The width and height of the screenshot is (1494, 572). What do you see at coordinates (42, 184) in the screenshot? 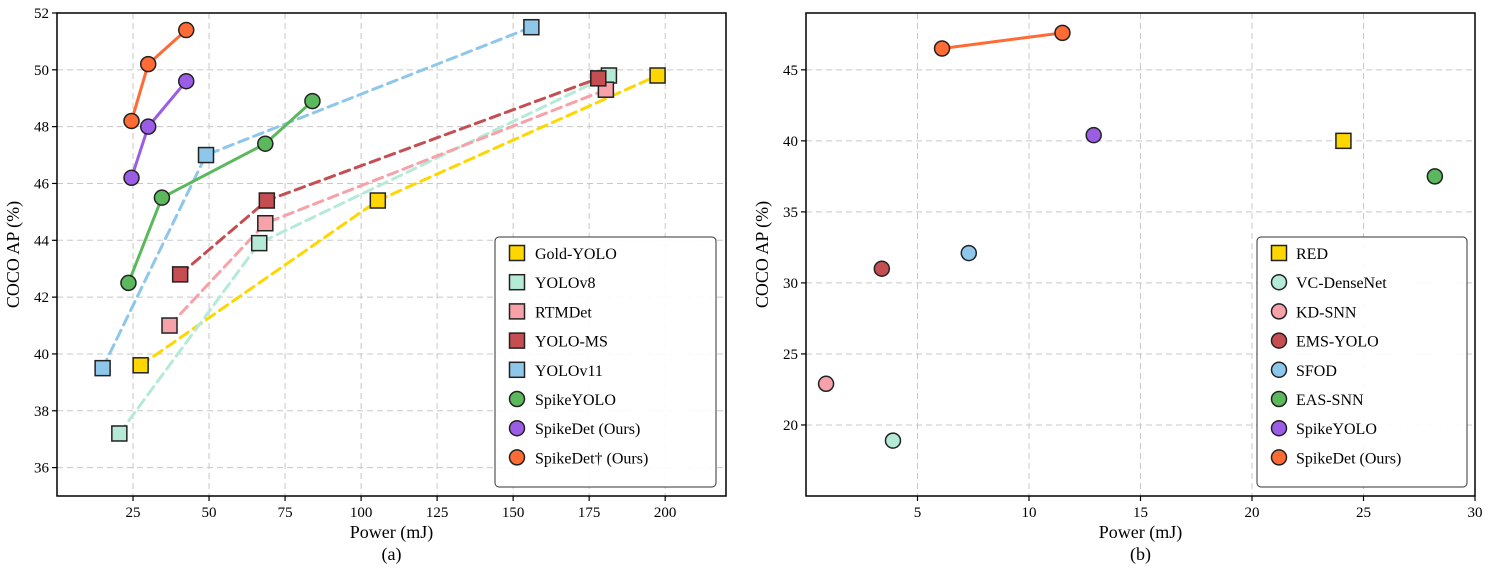
I see `y-tick-label: 46` at bounding box center [42, 184].